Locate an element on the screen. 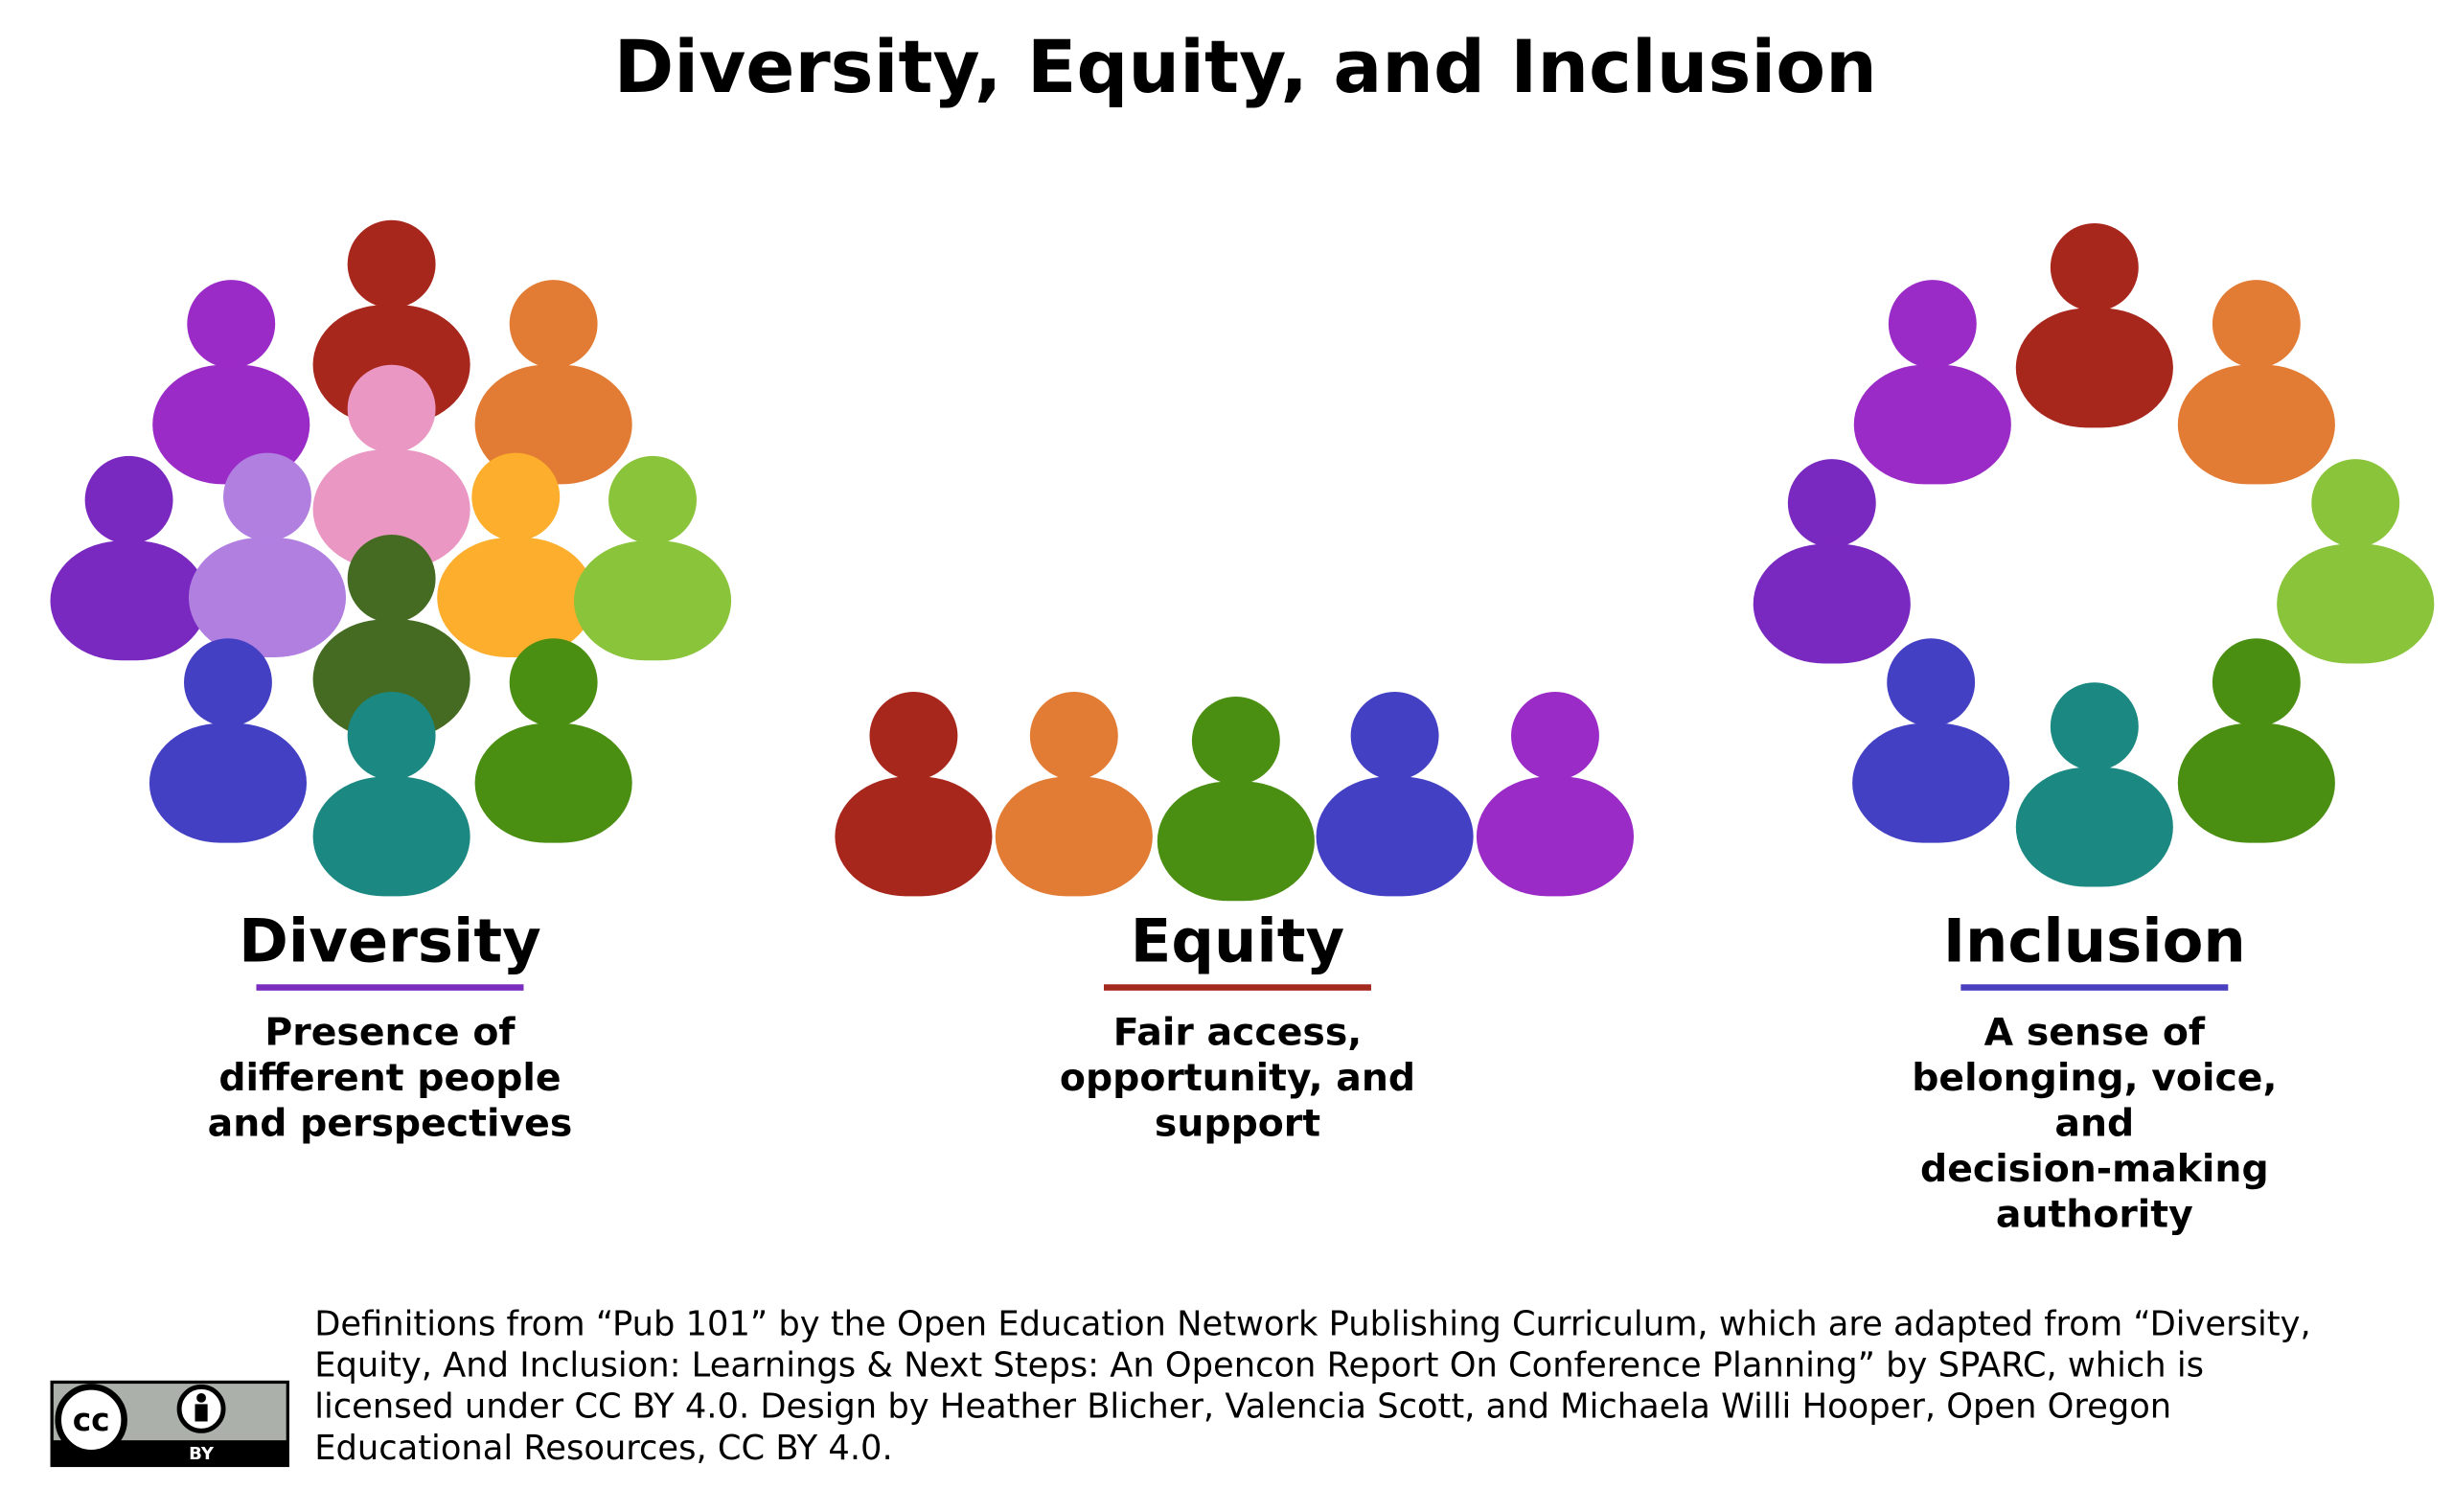 This screenshot has width=2453, height=1512. section-description: Presence of is located at coordinates (390, 1032).